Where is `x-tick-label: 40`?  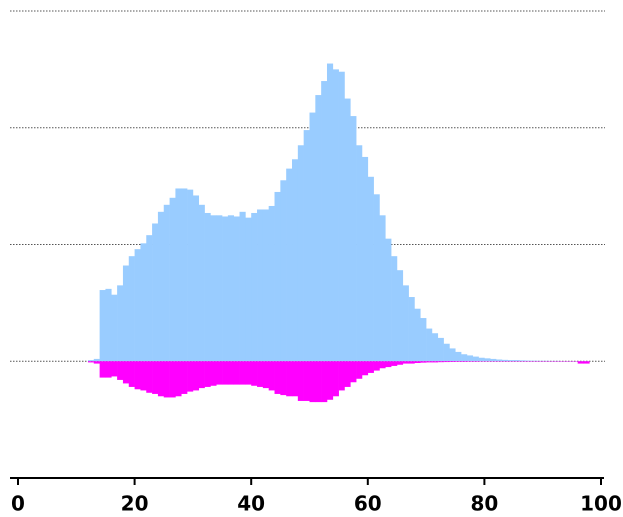 x-tick-label: 40 is located at coordinates (251, 504).